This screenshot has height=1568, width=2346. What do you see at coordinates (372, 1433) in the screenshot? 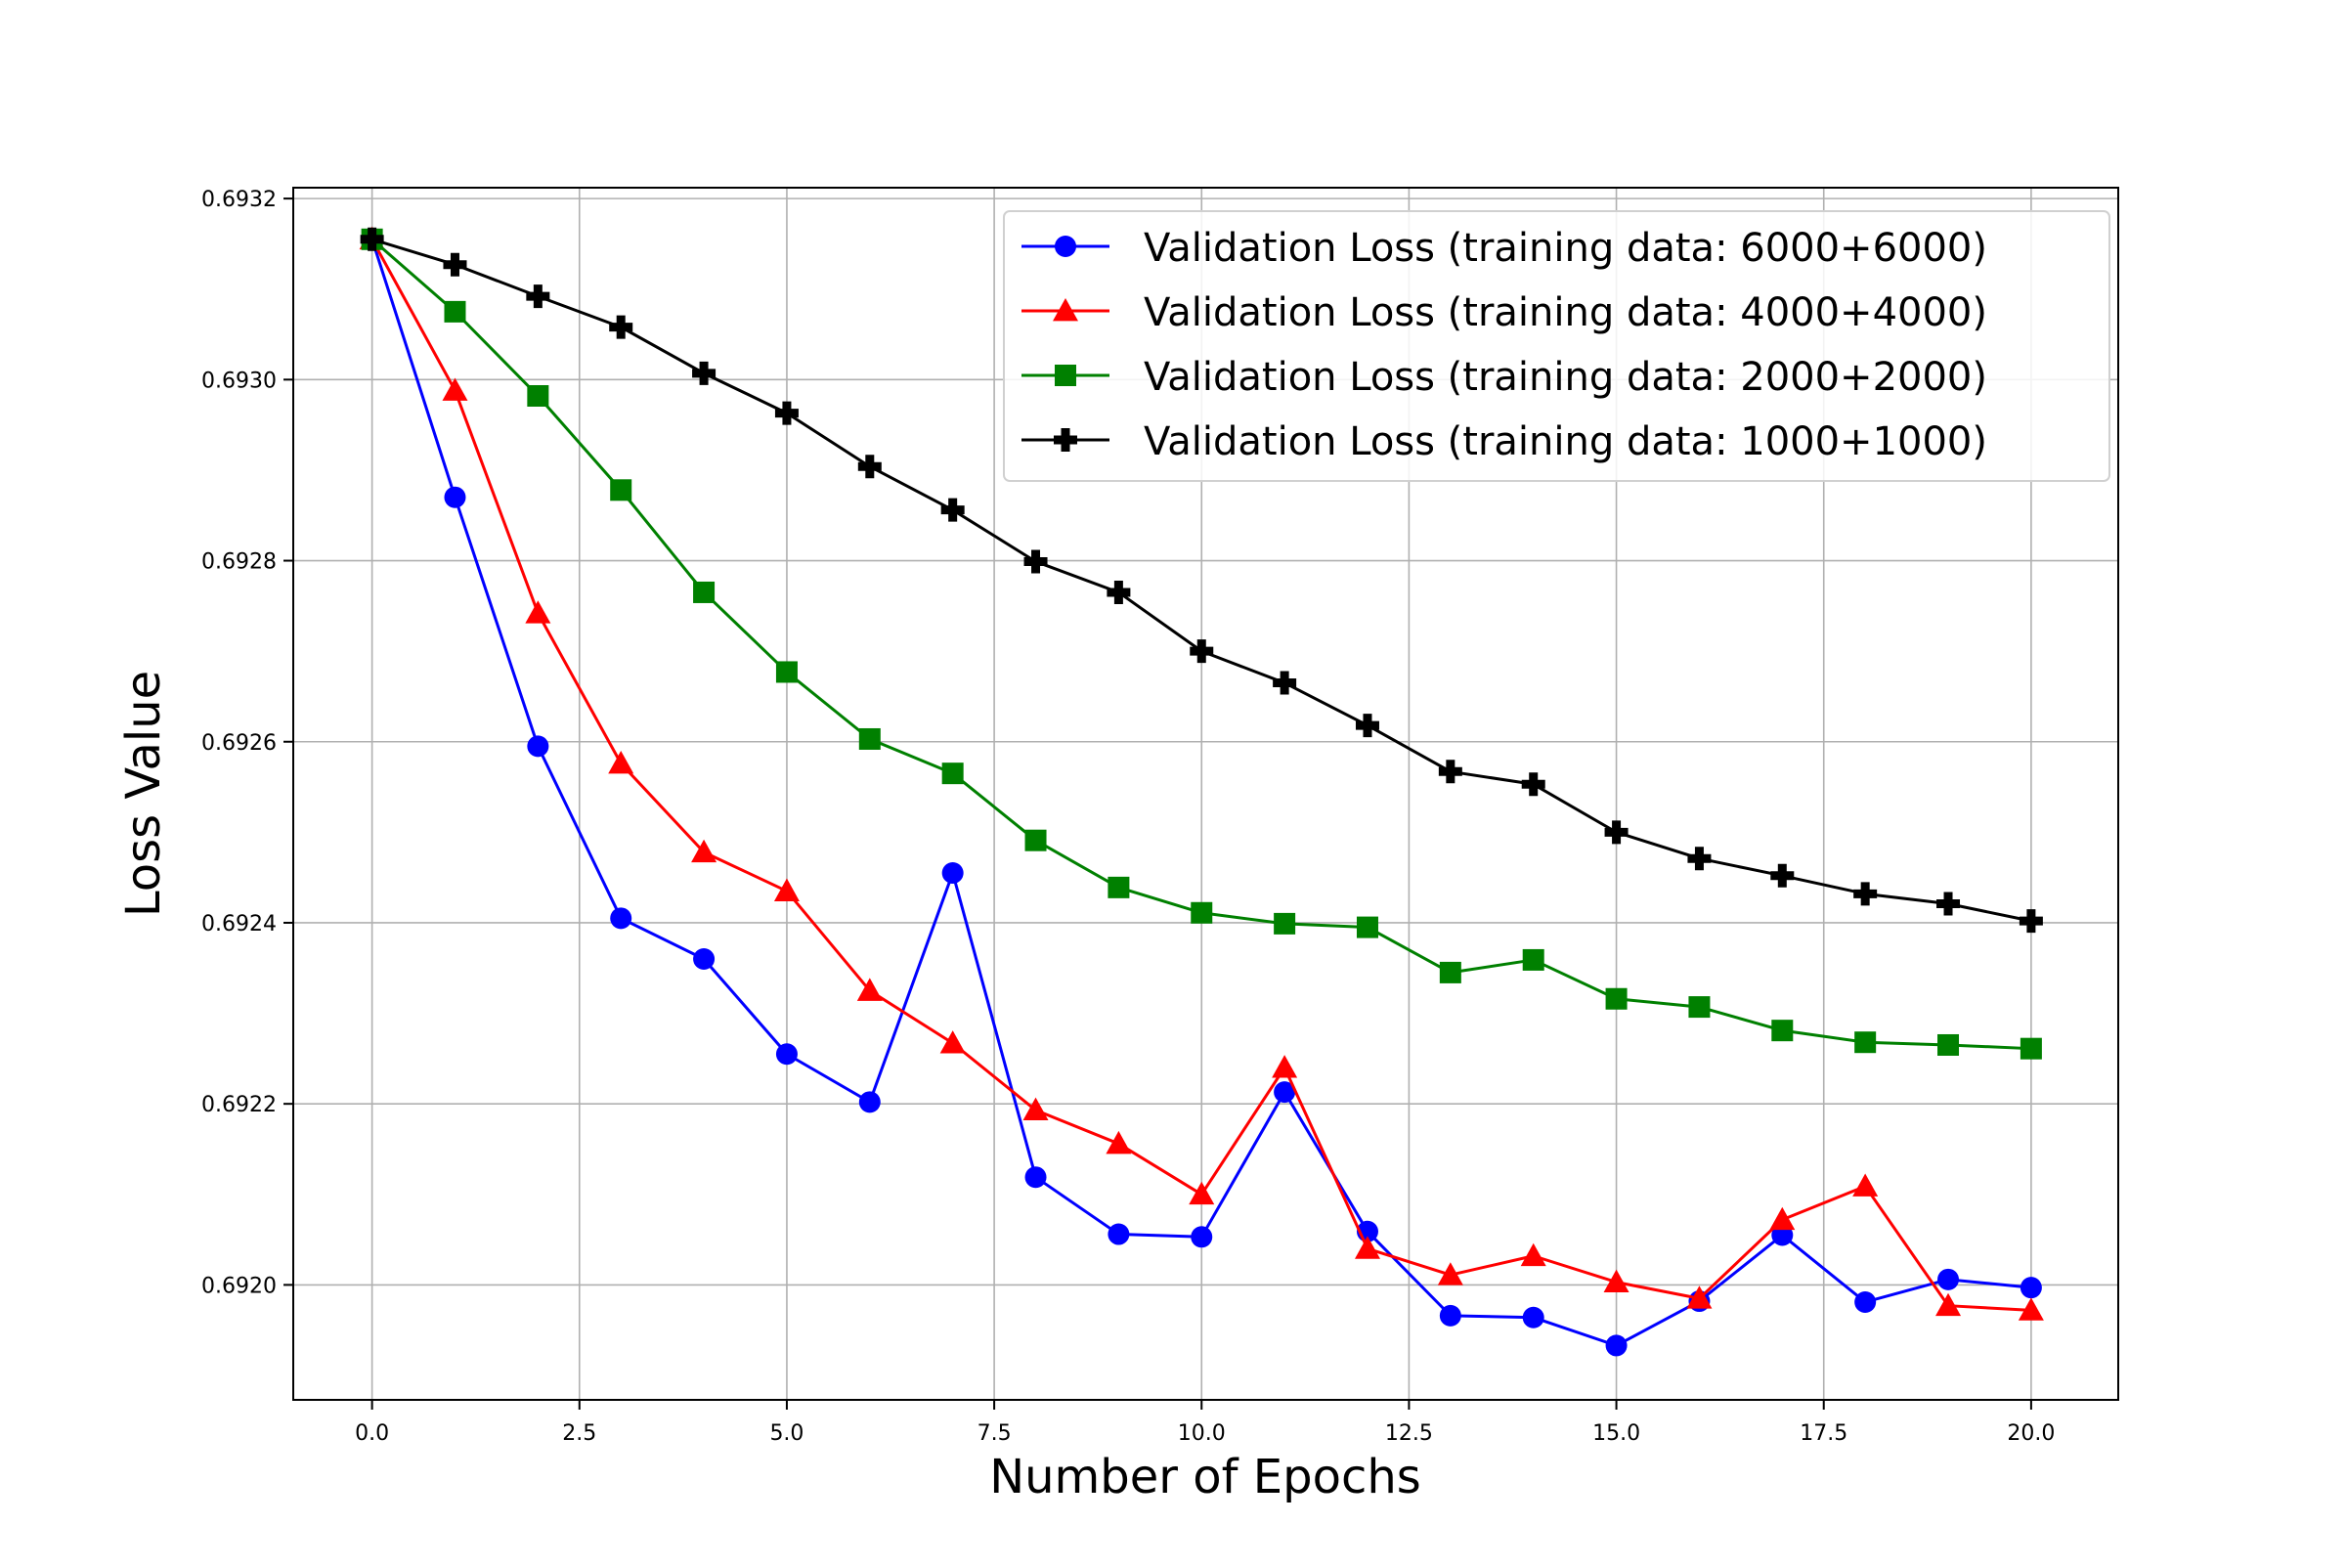
I see `x-tick-label: 0.0` at bounding box center [372, 1433].